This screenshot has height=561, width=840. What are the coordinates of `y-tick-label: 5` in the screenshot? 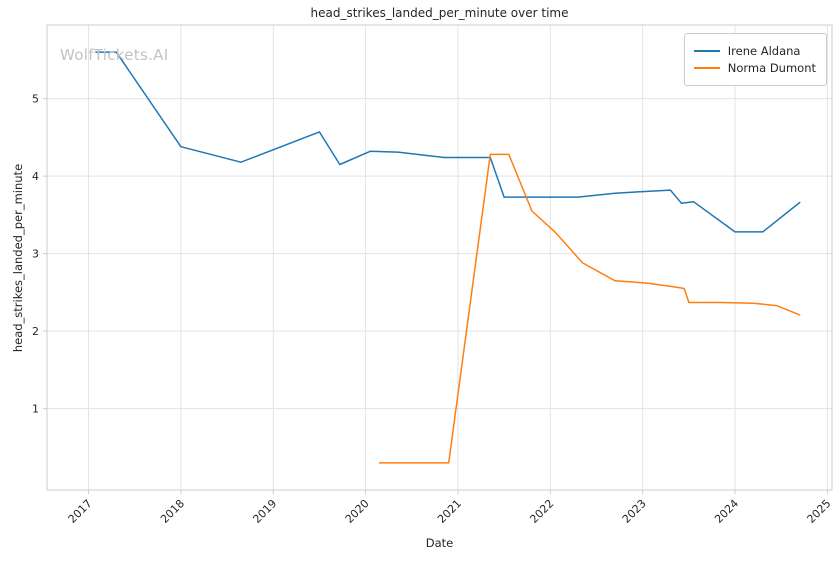 It's located at (35, 99).